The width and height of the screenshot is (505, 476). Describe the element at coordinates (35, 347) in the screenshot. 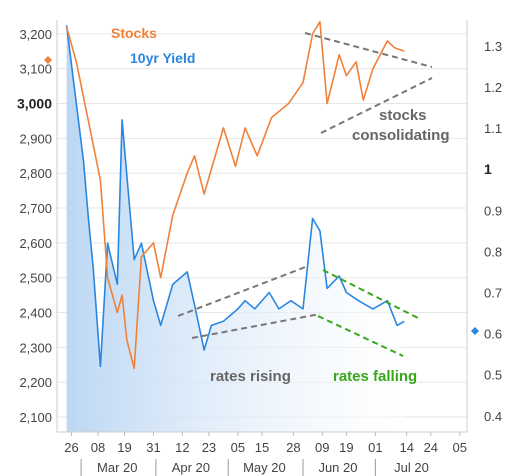

I see `left-tick-label: 2,300` at that location.